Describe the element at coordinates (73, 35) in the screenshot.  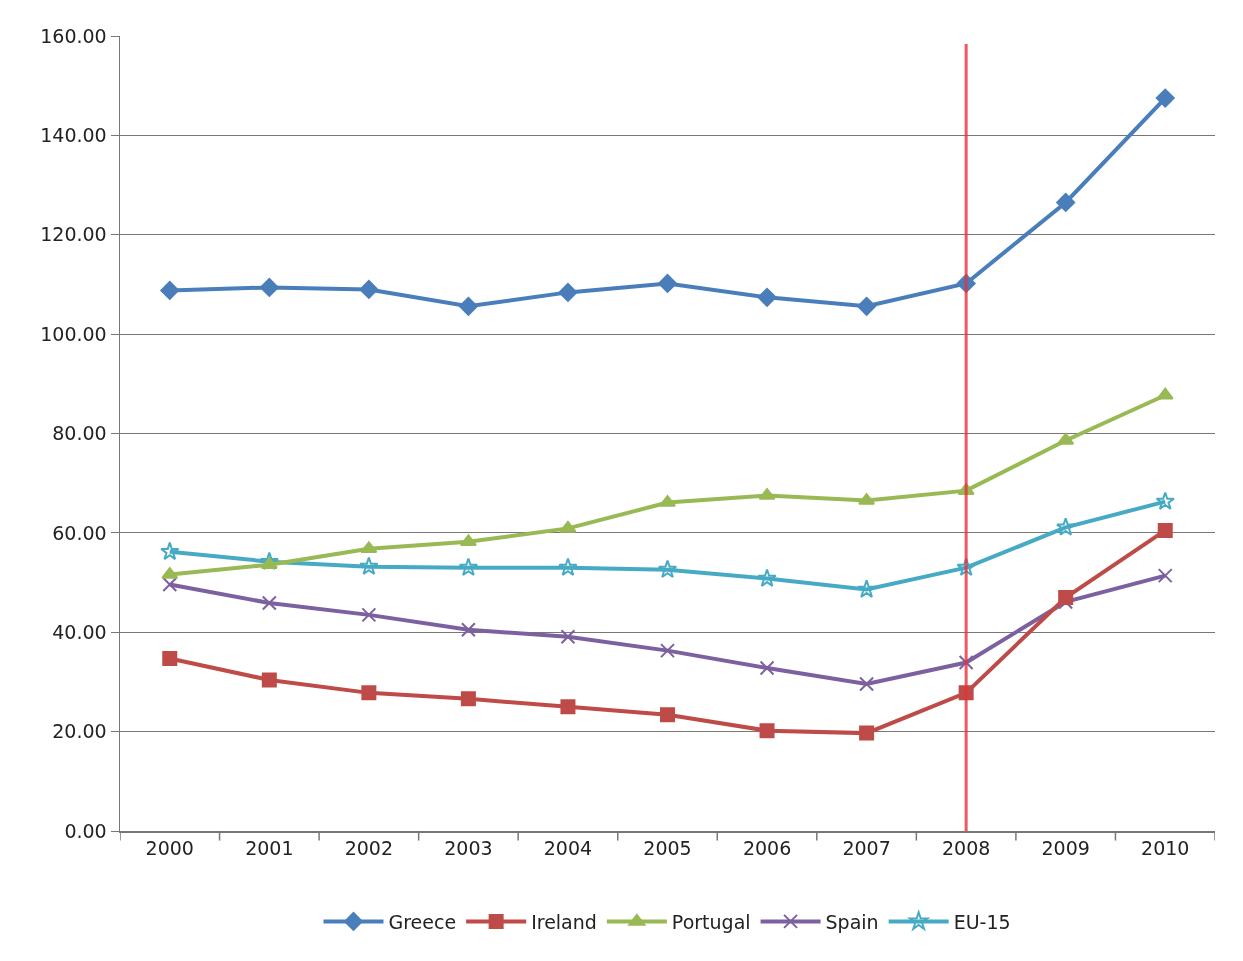
I see `y-tick-label: 160.00` at that location.